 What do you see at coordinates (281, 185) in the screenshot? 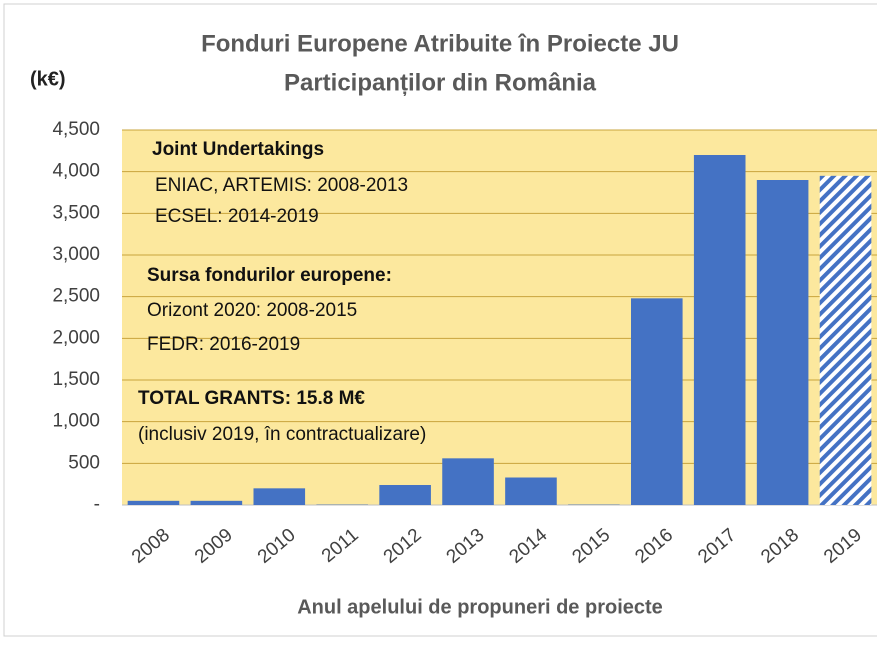
I see `annotation: ENIAC, ARTEMIS: 2008-2013` at bounding box center [281, 185].